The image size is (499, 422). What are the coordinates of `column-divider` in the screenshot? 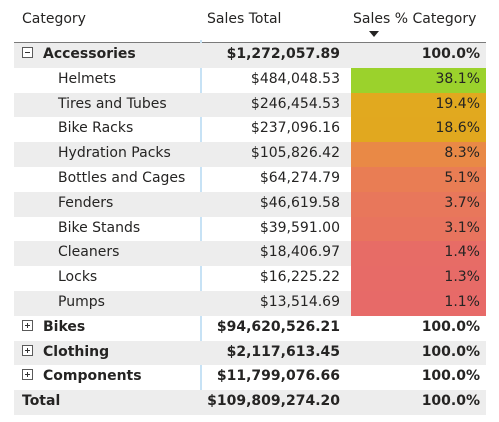 It's located at (201, 227).